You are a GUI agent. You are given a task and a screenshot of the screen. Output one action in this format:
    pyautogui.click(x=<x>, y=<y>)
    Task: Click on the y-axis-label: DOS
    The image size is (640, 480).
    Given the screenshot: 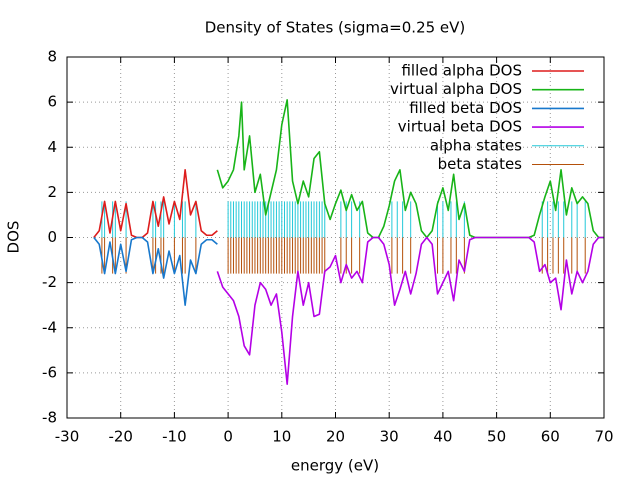 What is the action you would take?
    pyautogui.click(x=14, y=237)
    